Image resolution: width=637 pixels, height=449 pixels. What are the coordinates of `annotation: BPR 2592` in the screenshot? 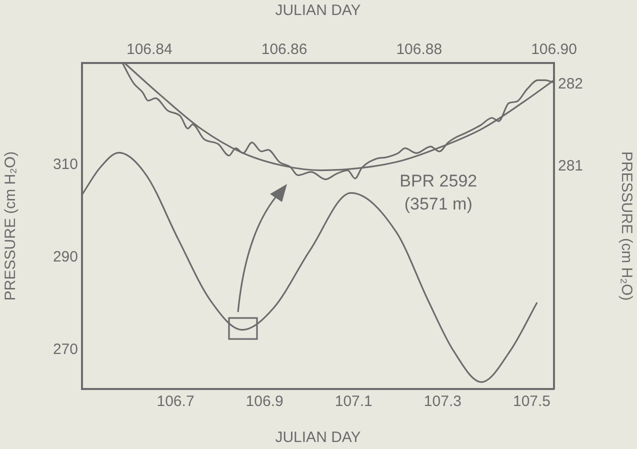 It's located at (439, 181).